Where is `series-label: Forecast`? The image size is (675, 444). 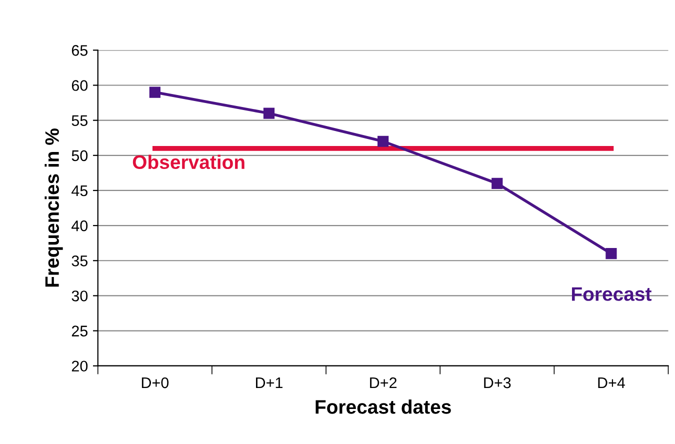 series-label: Forecast is located at coordinates (612, 294).